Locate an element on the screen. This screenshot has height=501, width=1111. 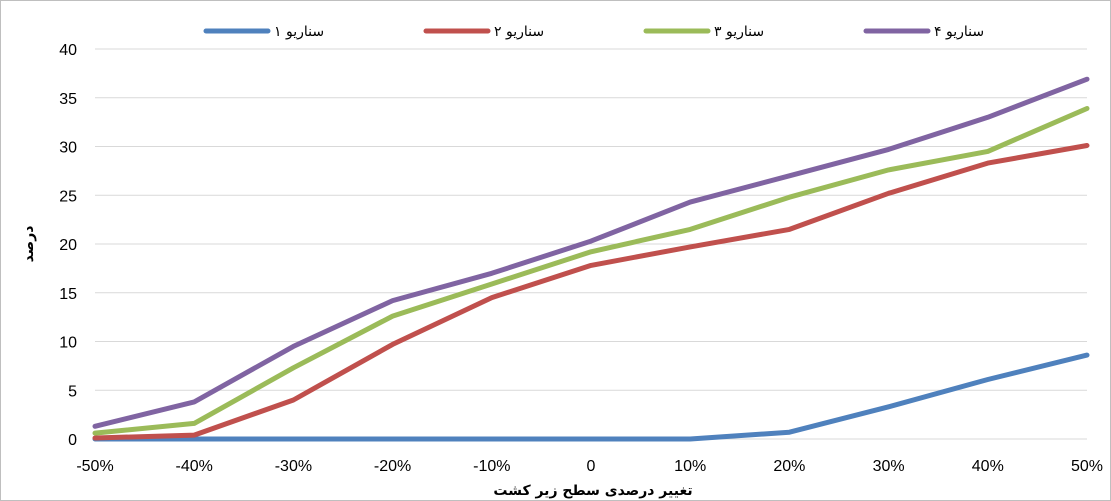
x-tick-label: -30% is located at coordinates (293, 466).